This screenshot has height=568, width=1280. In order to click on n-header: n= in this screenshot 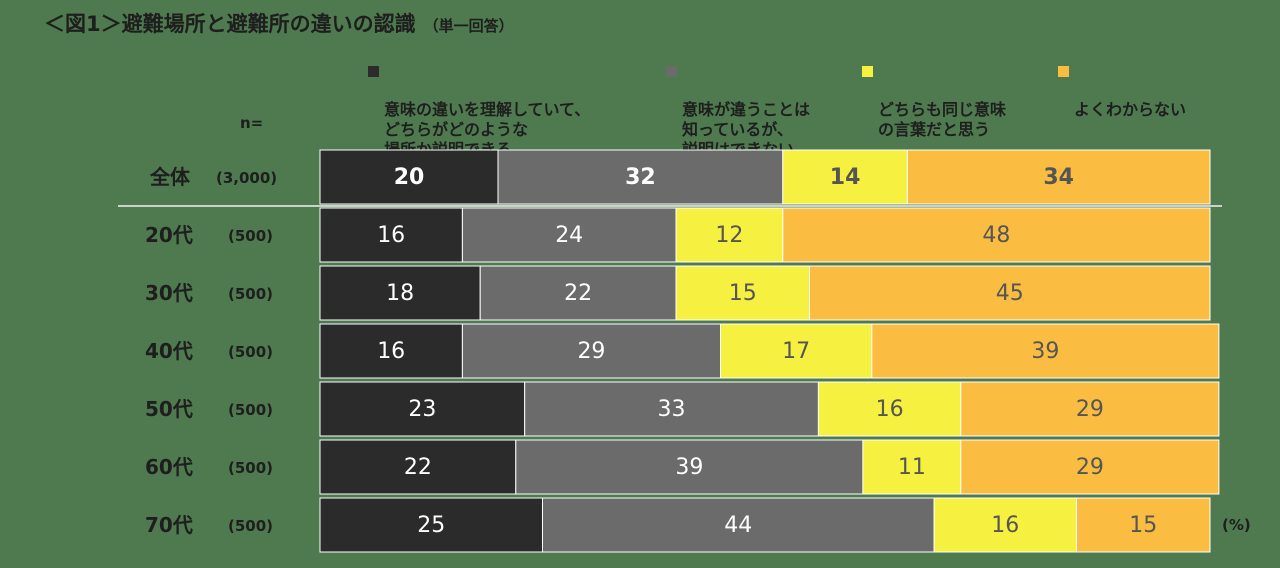, I will do `click(252, 123)`.